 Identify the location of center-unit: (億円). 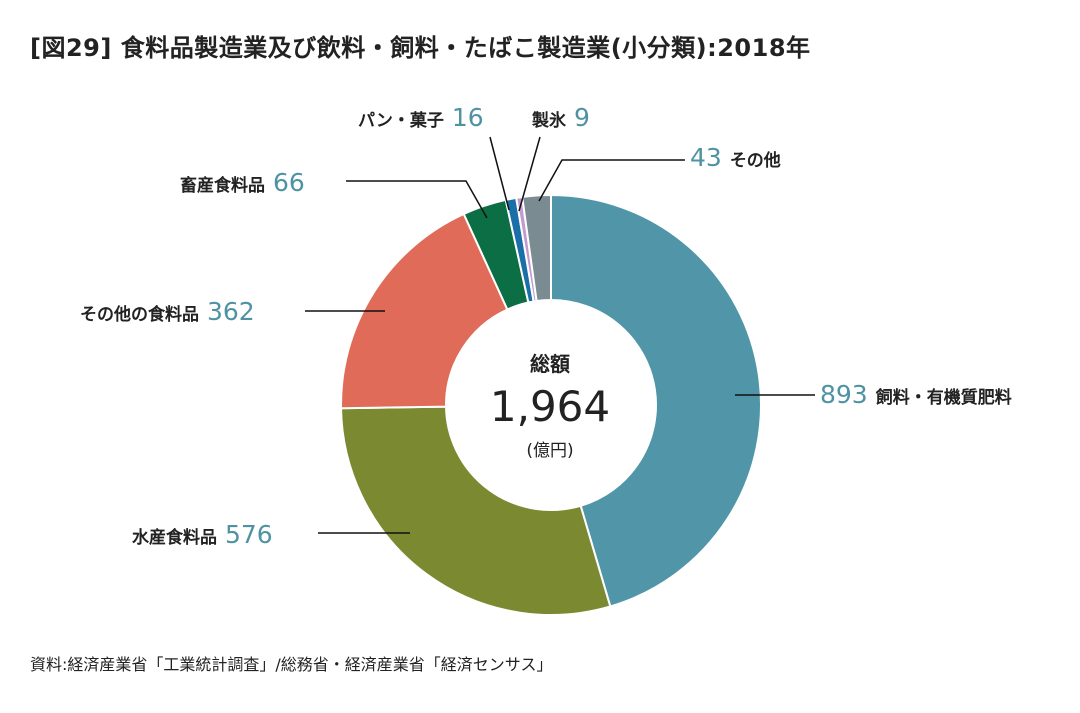
(550, 451).